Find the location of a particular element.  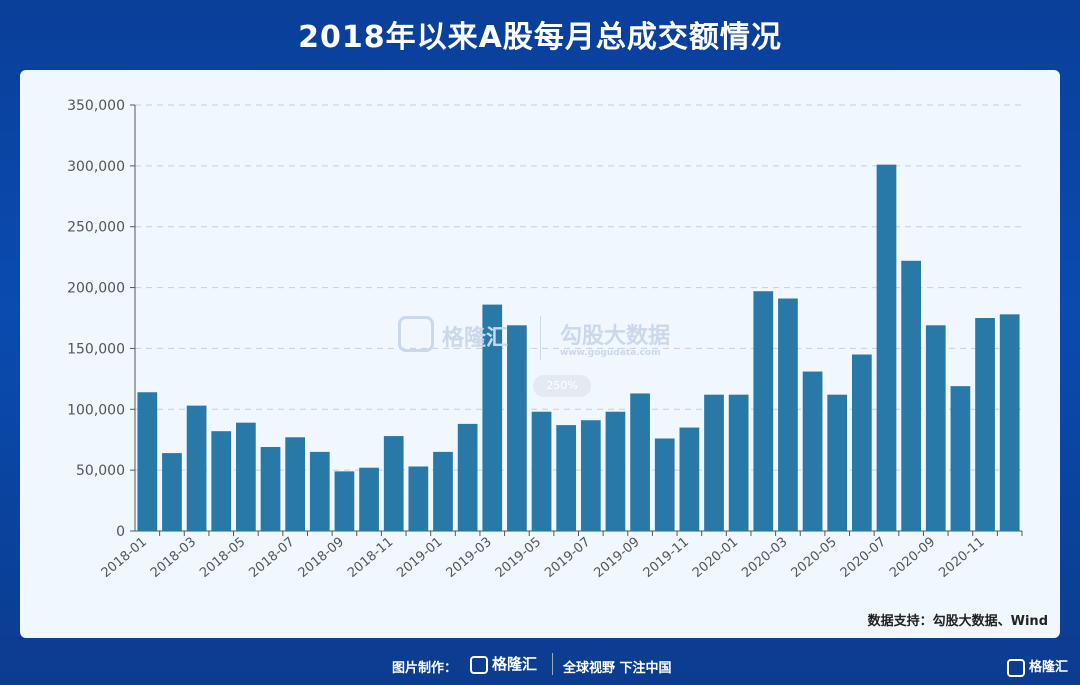

footer: 图片制作： 格隆汇 全球视野 下注中国 is located at coordinates (540, 666).